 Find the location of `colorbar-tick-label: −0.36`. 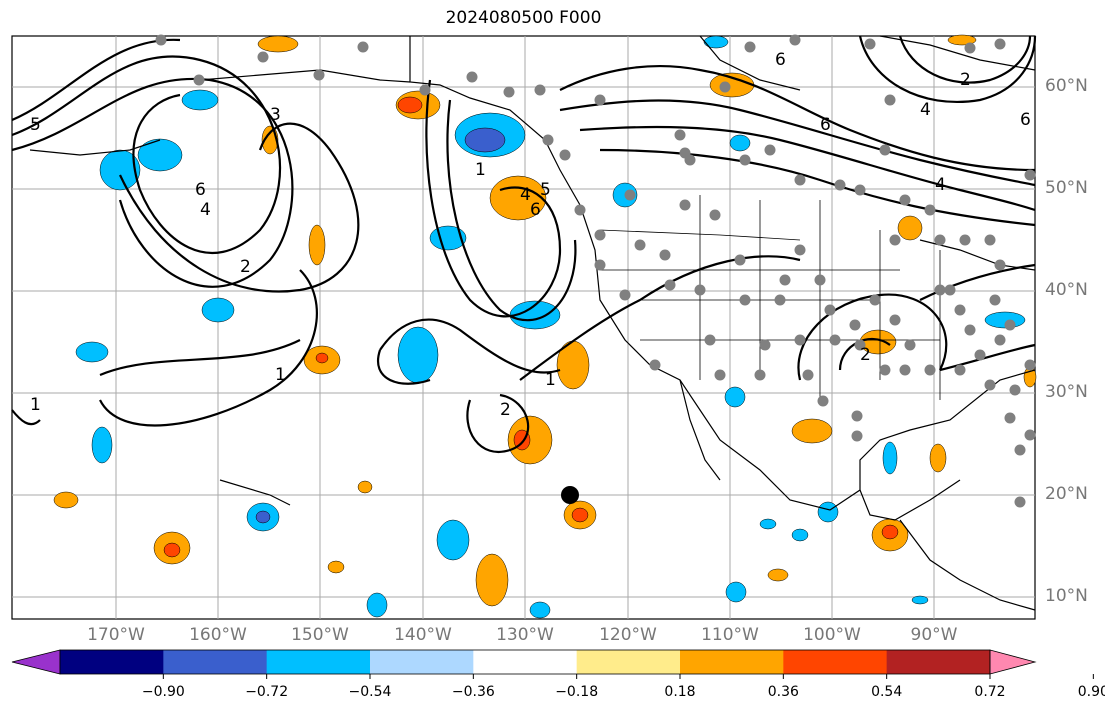

colorbar-tick-label: −0.36 is located at coordinates (473, 692).